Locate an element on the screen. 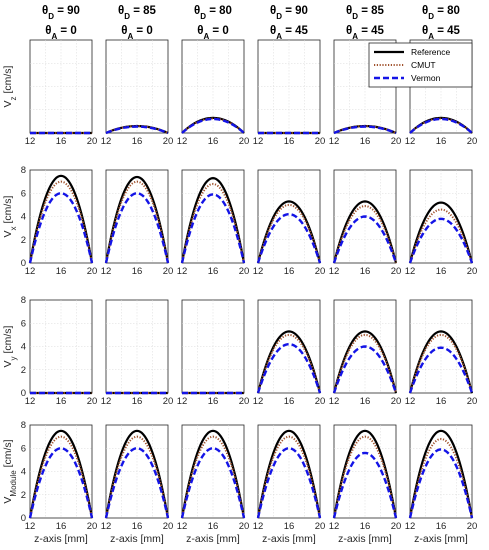 Image resolution: width=489 pixels, height=550 pixels. panel-r1-c4 is located at coordinates (289, 87).